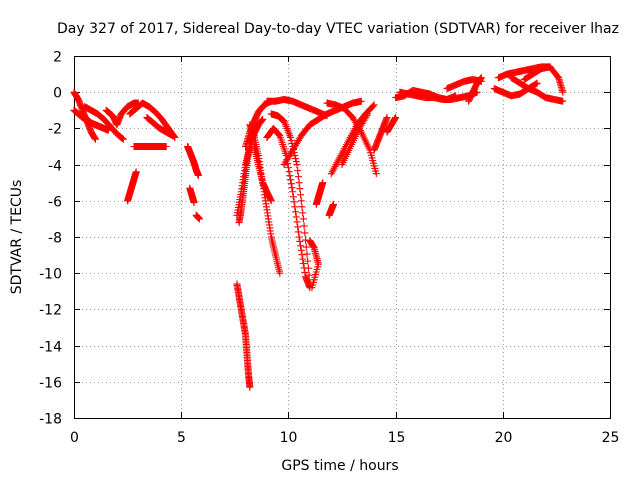 The height and width of the screenshot is (480, 640). I want to click on y-tick-label: -18, so click(50, 420).